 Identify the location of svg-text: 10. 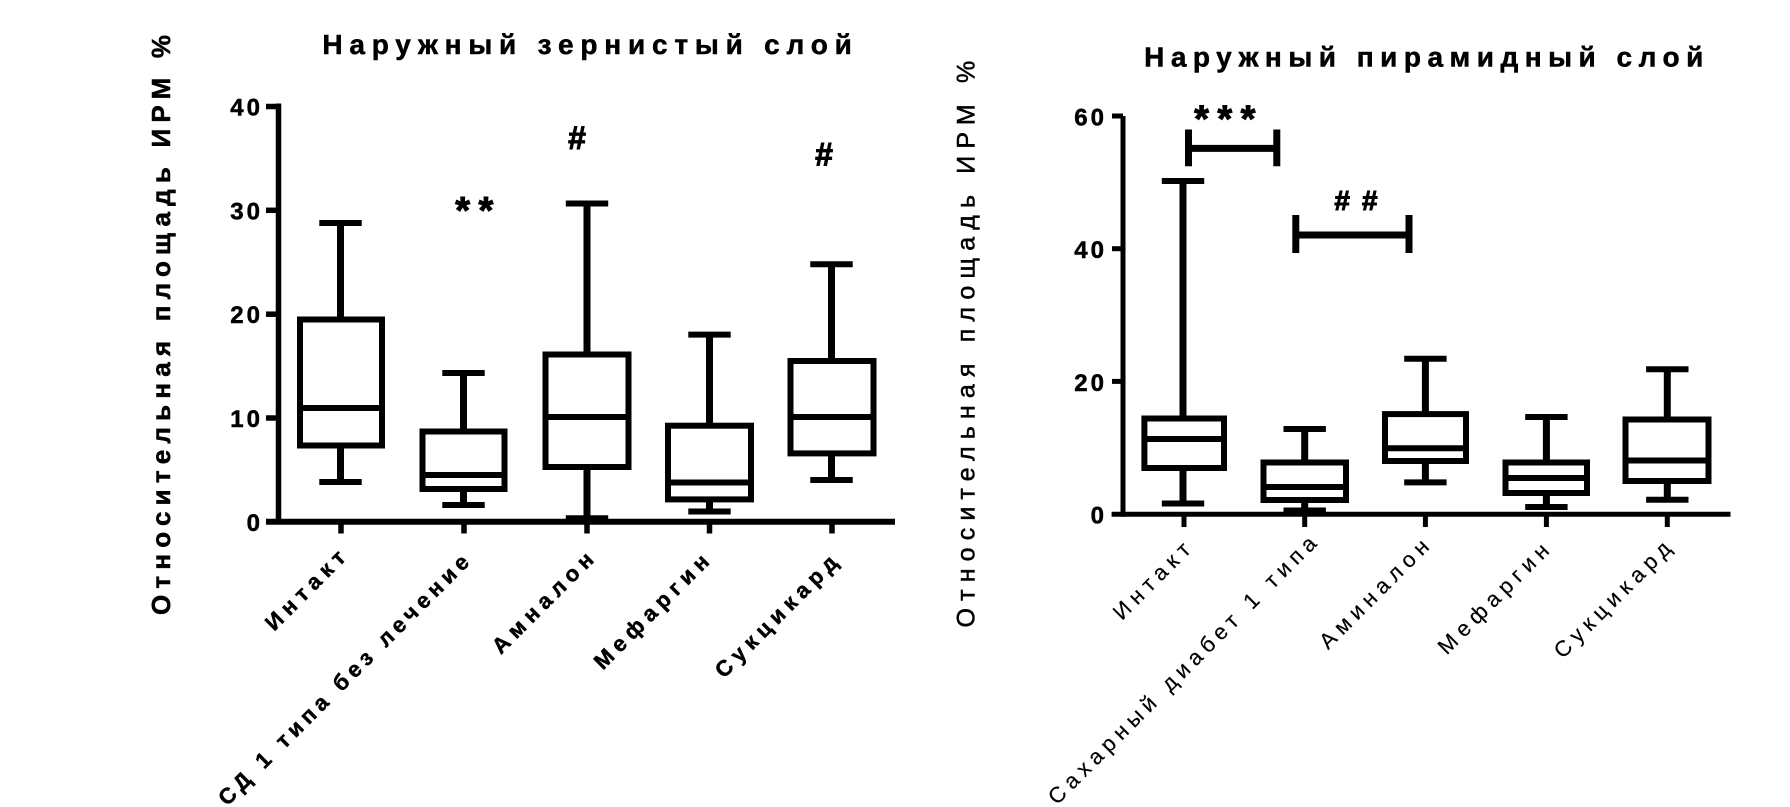
(246, 419).